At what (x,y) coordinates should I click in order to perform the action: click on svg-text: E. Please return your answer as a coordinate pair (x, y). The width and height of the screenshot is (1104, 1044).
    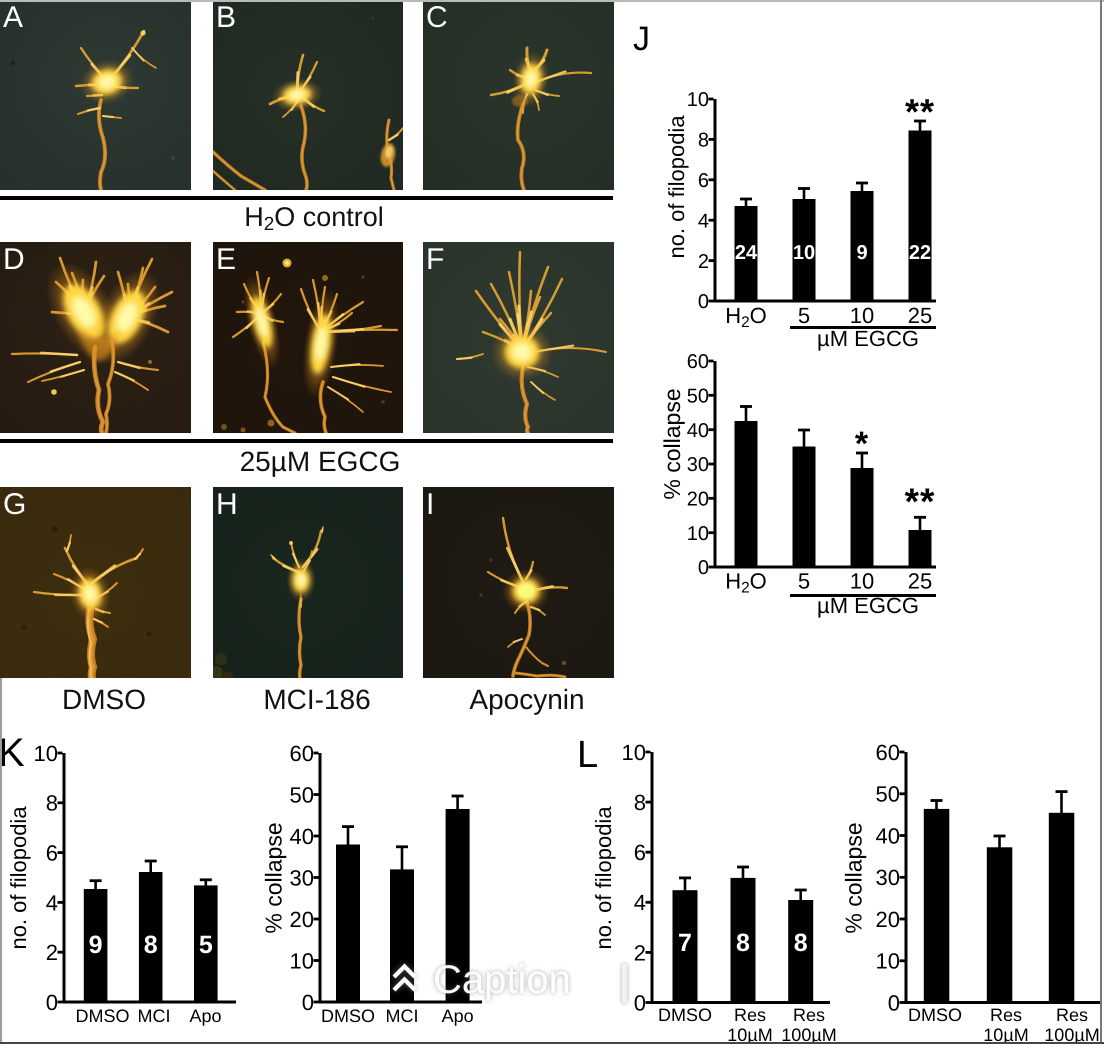
    Looking at the image, I should click on (226, 259).